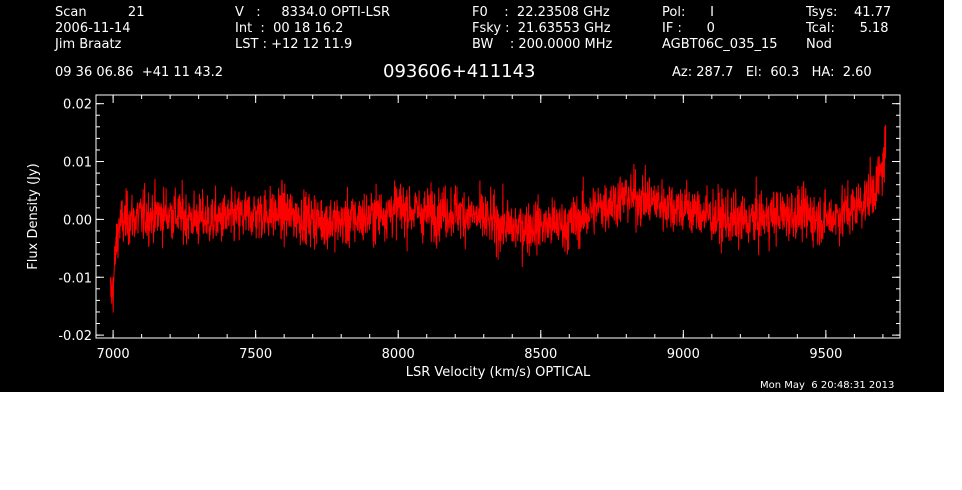  I want to click on y-tick-label: -0.02, so click(75, 336).